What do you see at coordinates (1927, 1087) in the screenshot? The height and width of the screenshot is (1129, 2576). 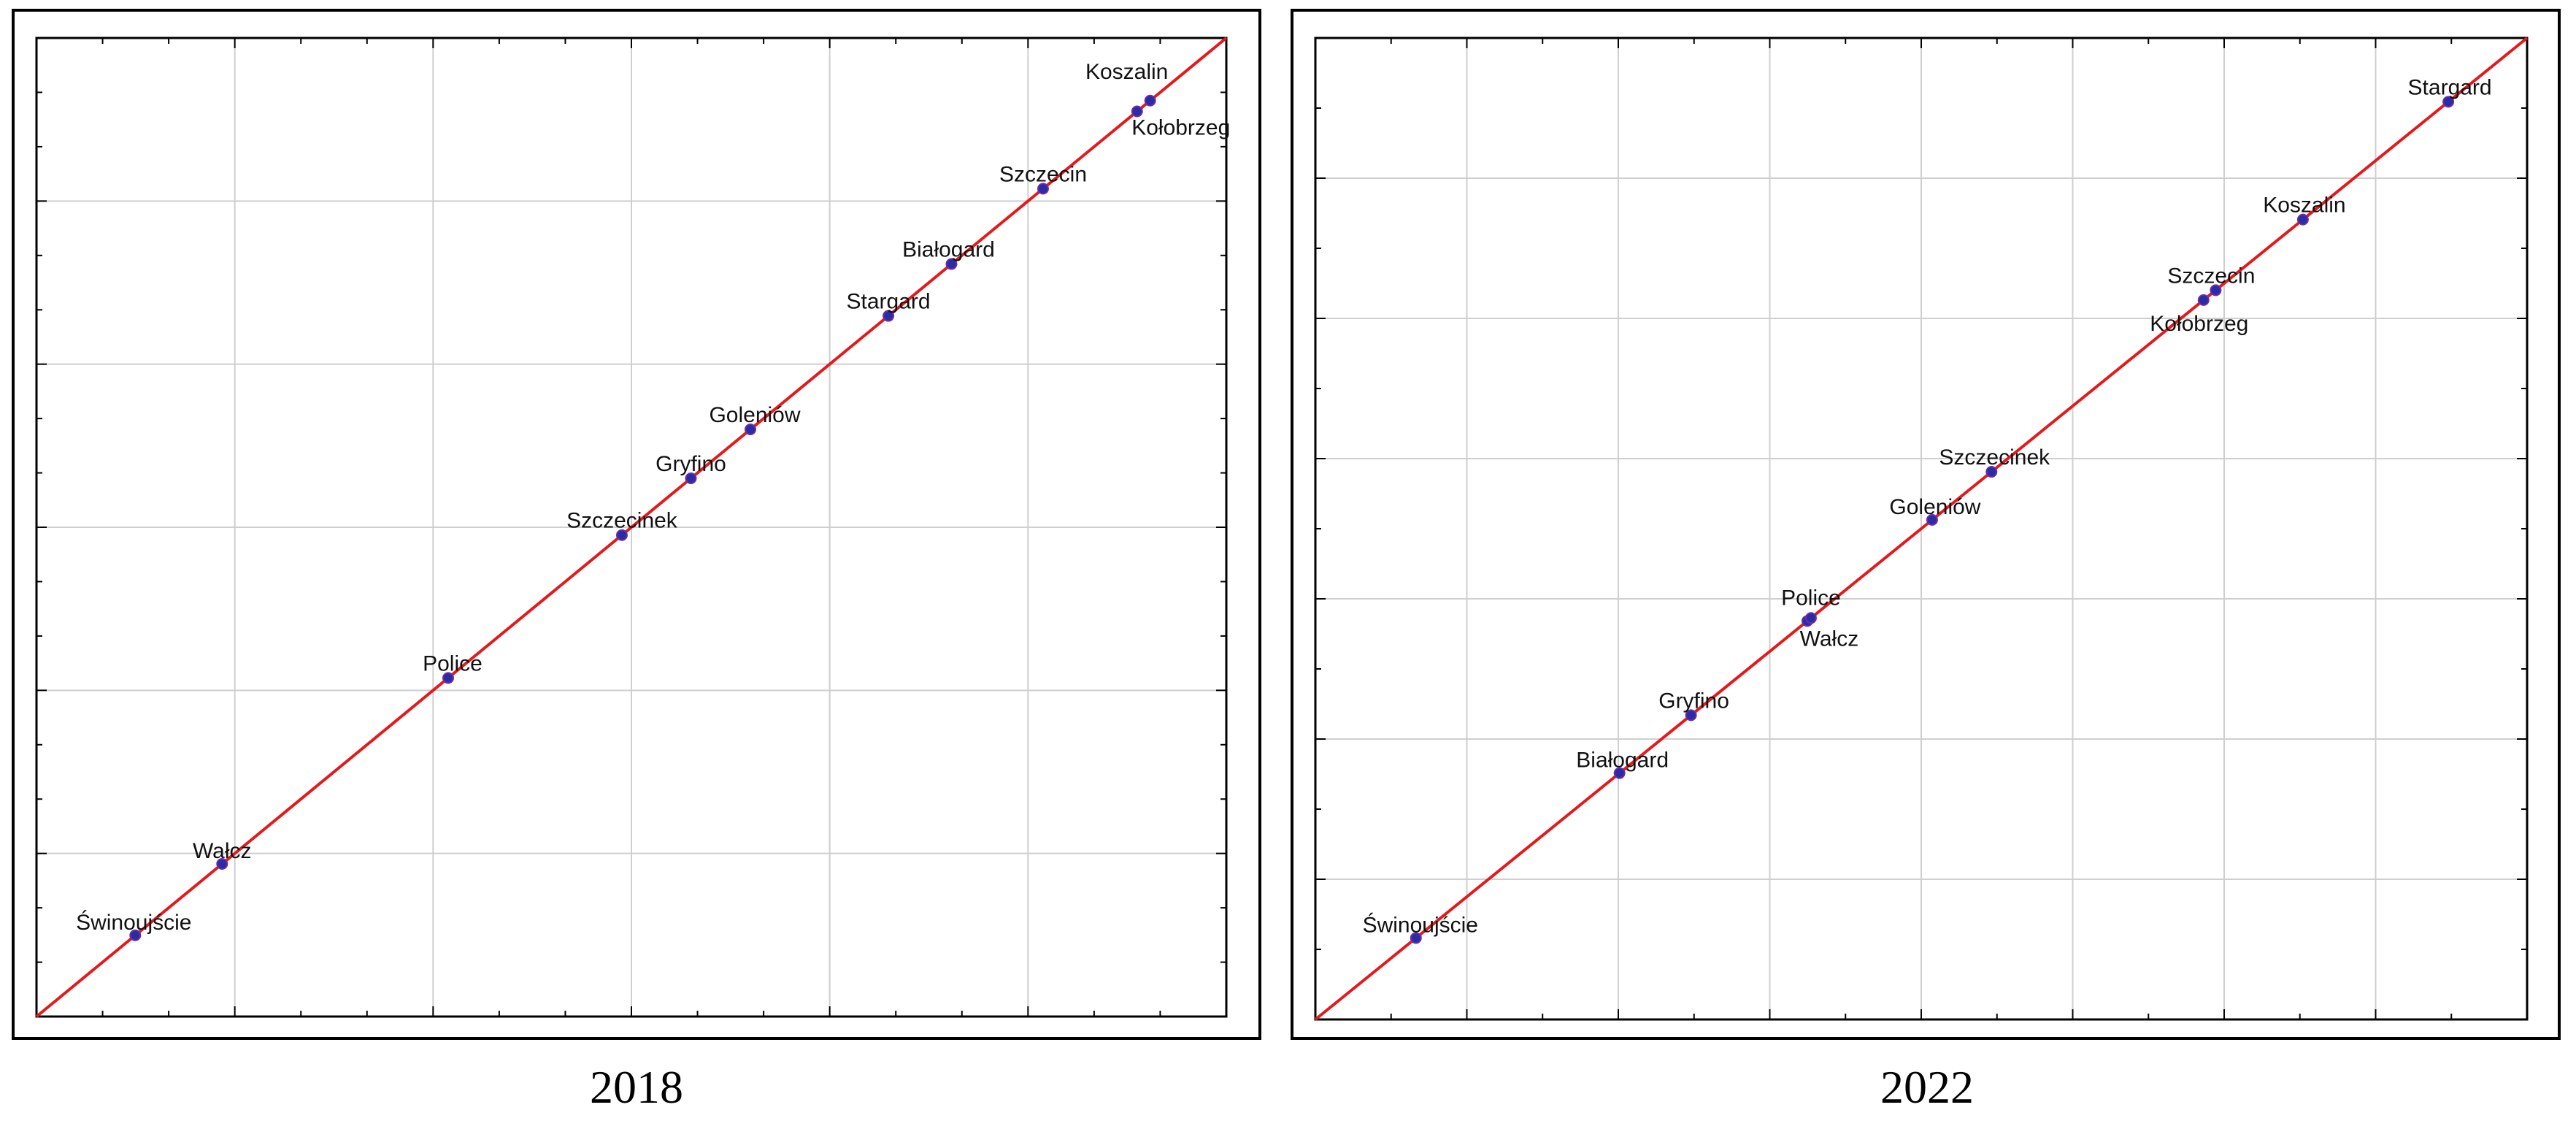 I see `chart-caption-2022: 2022` at bounding box center [1927, 1087].